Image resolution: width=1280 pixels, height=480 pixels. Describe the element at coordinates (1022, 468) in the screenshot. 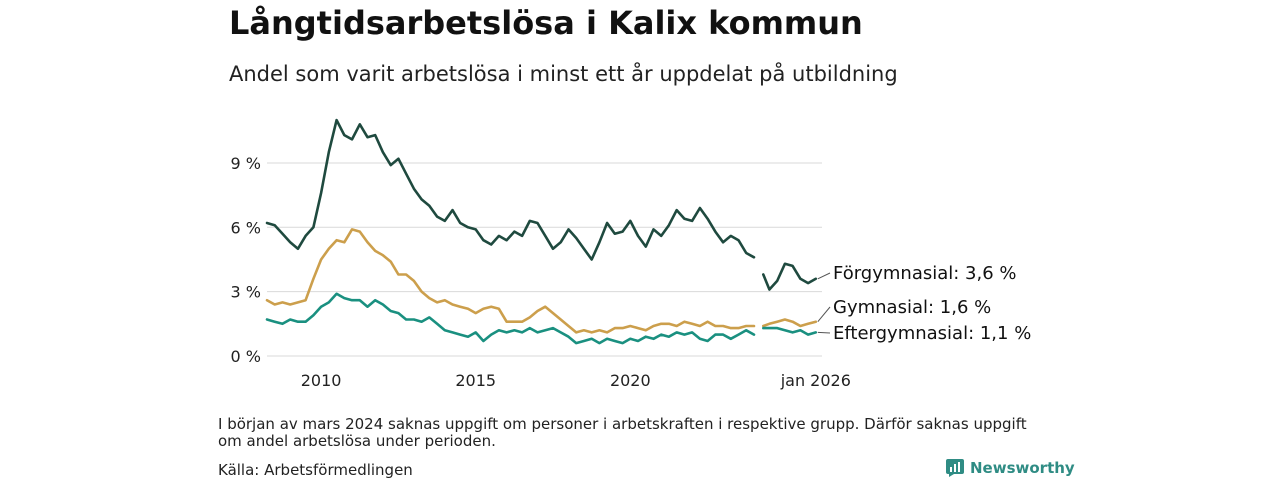

I see `brand-name: Newsworthy` at that location.